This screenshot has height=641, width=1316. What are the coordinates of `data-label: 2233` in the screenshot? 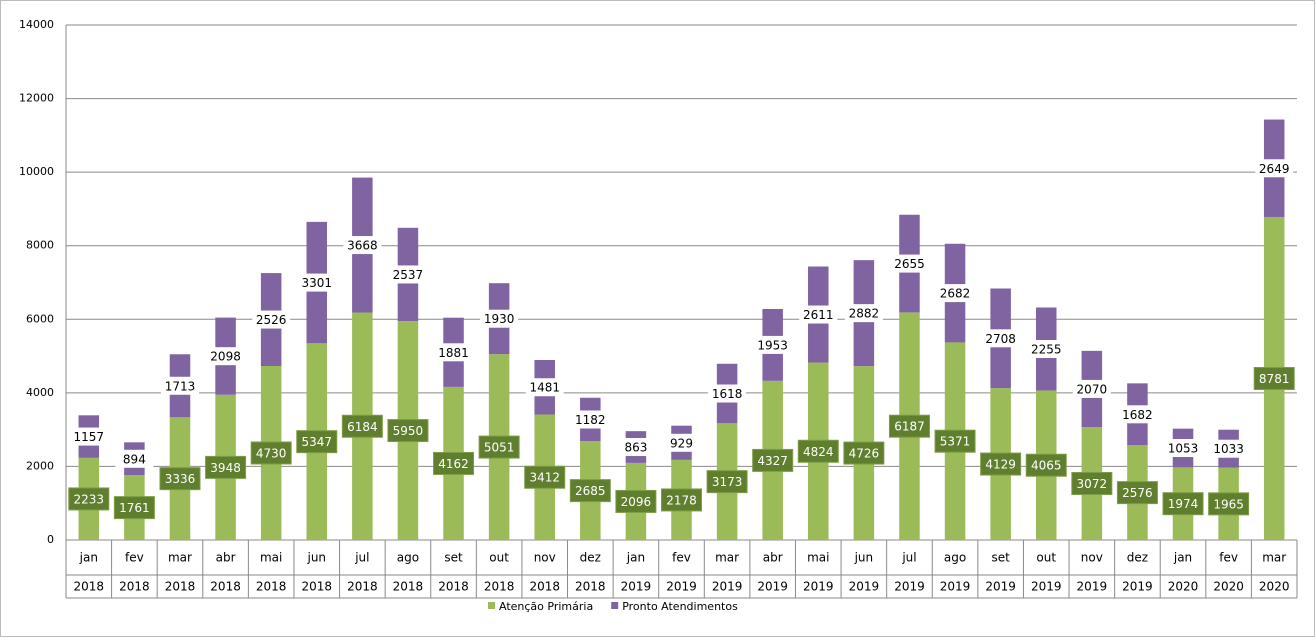 It's located at (89, 499).